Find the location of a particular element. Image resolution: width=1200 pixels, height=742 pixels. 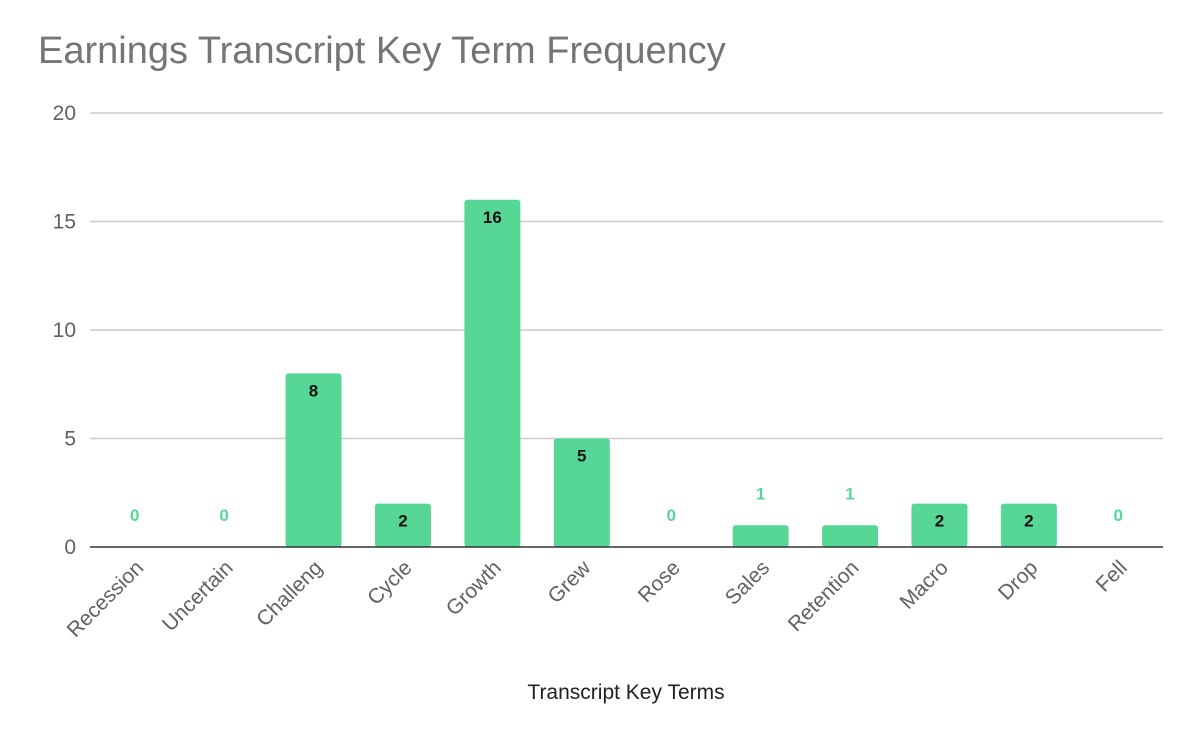

x-tick-label: Recession is located at coordinates (106, 599).